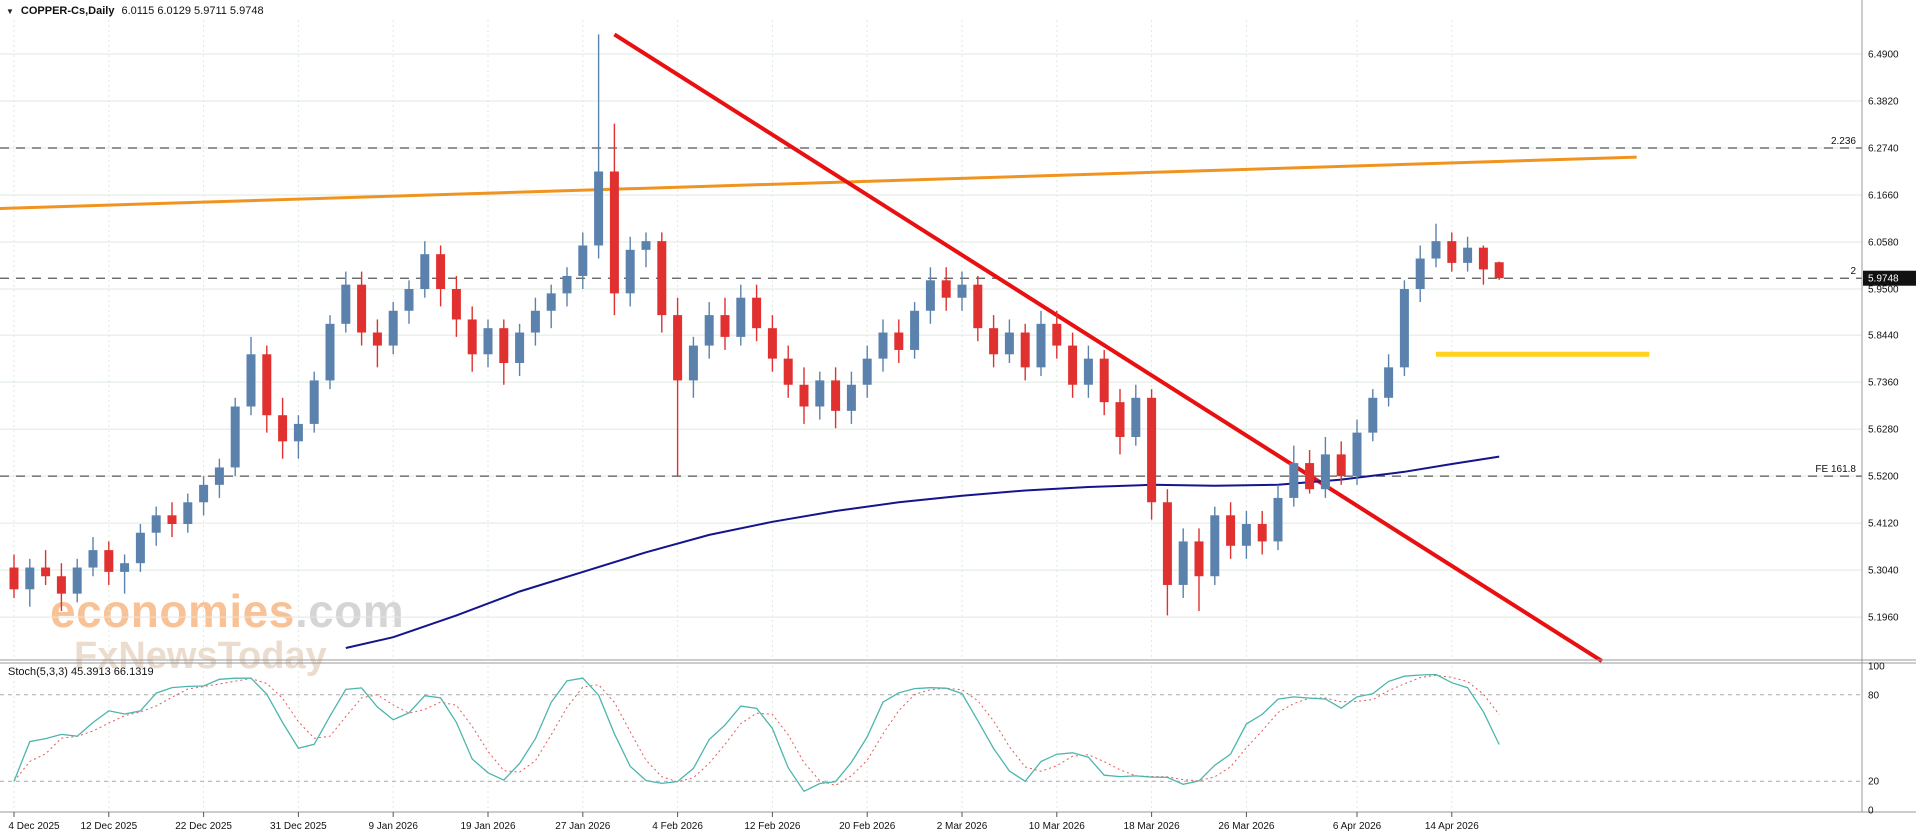 The image size is (1916, 840). What do you see at coordinates (1883, 430) in the screenshot?
I see `price-axis-label: 5.6280` at bounding box center [1883, 430].